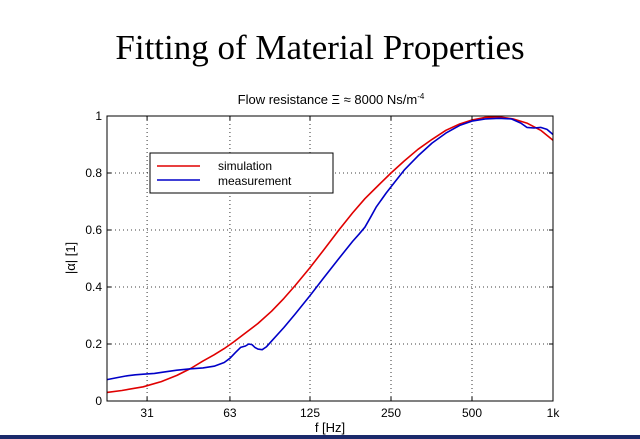 The height and width of the screenshot is (439, 640). What do you see at coordinates (391, 413) in the screenshot?
I see `x-tick-label: 250` at bounding box center [391, 413].